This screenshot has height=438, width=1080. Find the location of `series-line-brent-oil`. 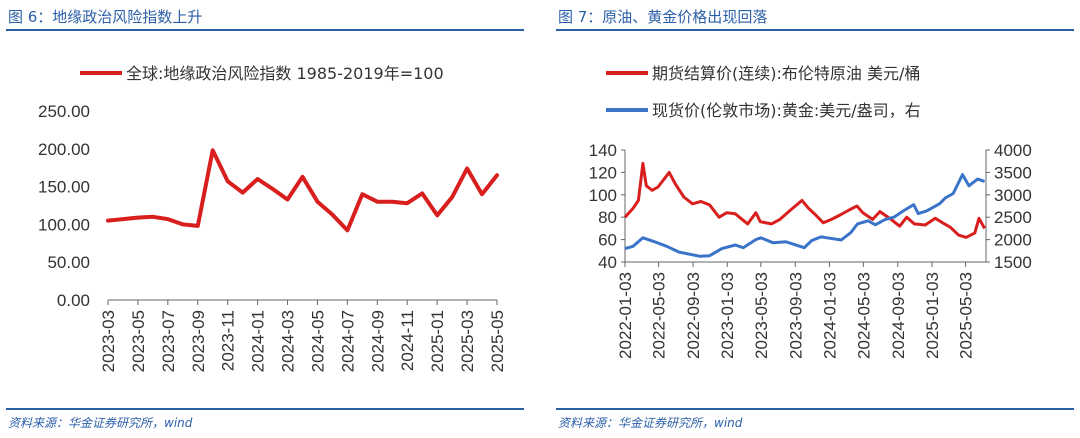

series-line-brent-oil is located at coordinates (804, 200).